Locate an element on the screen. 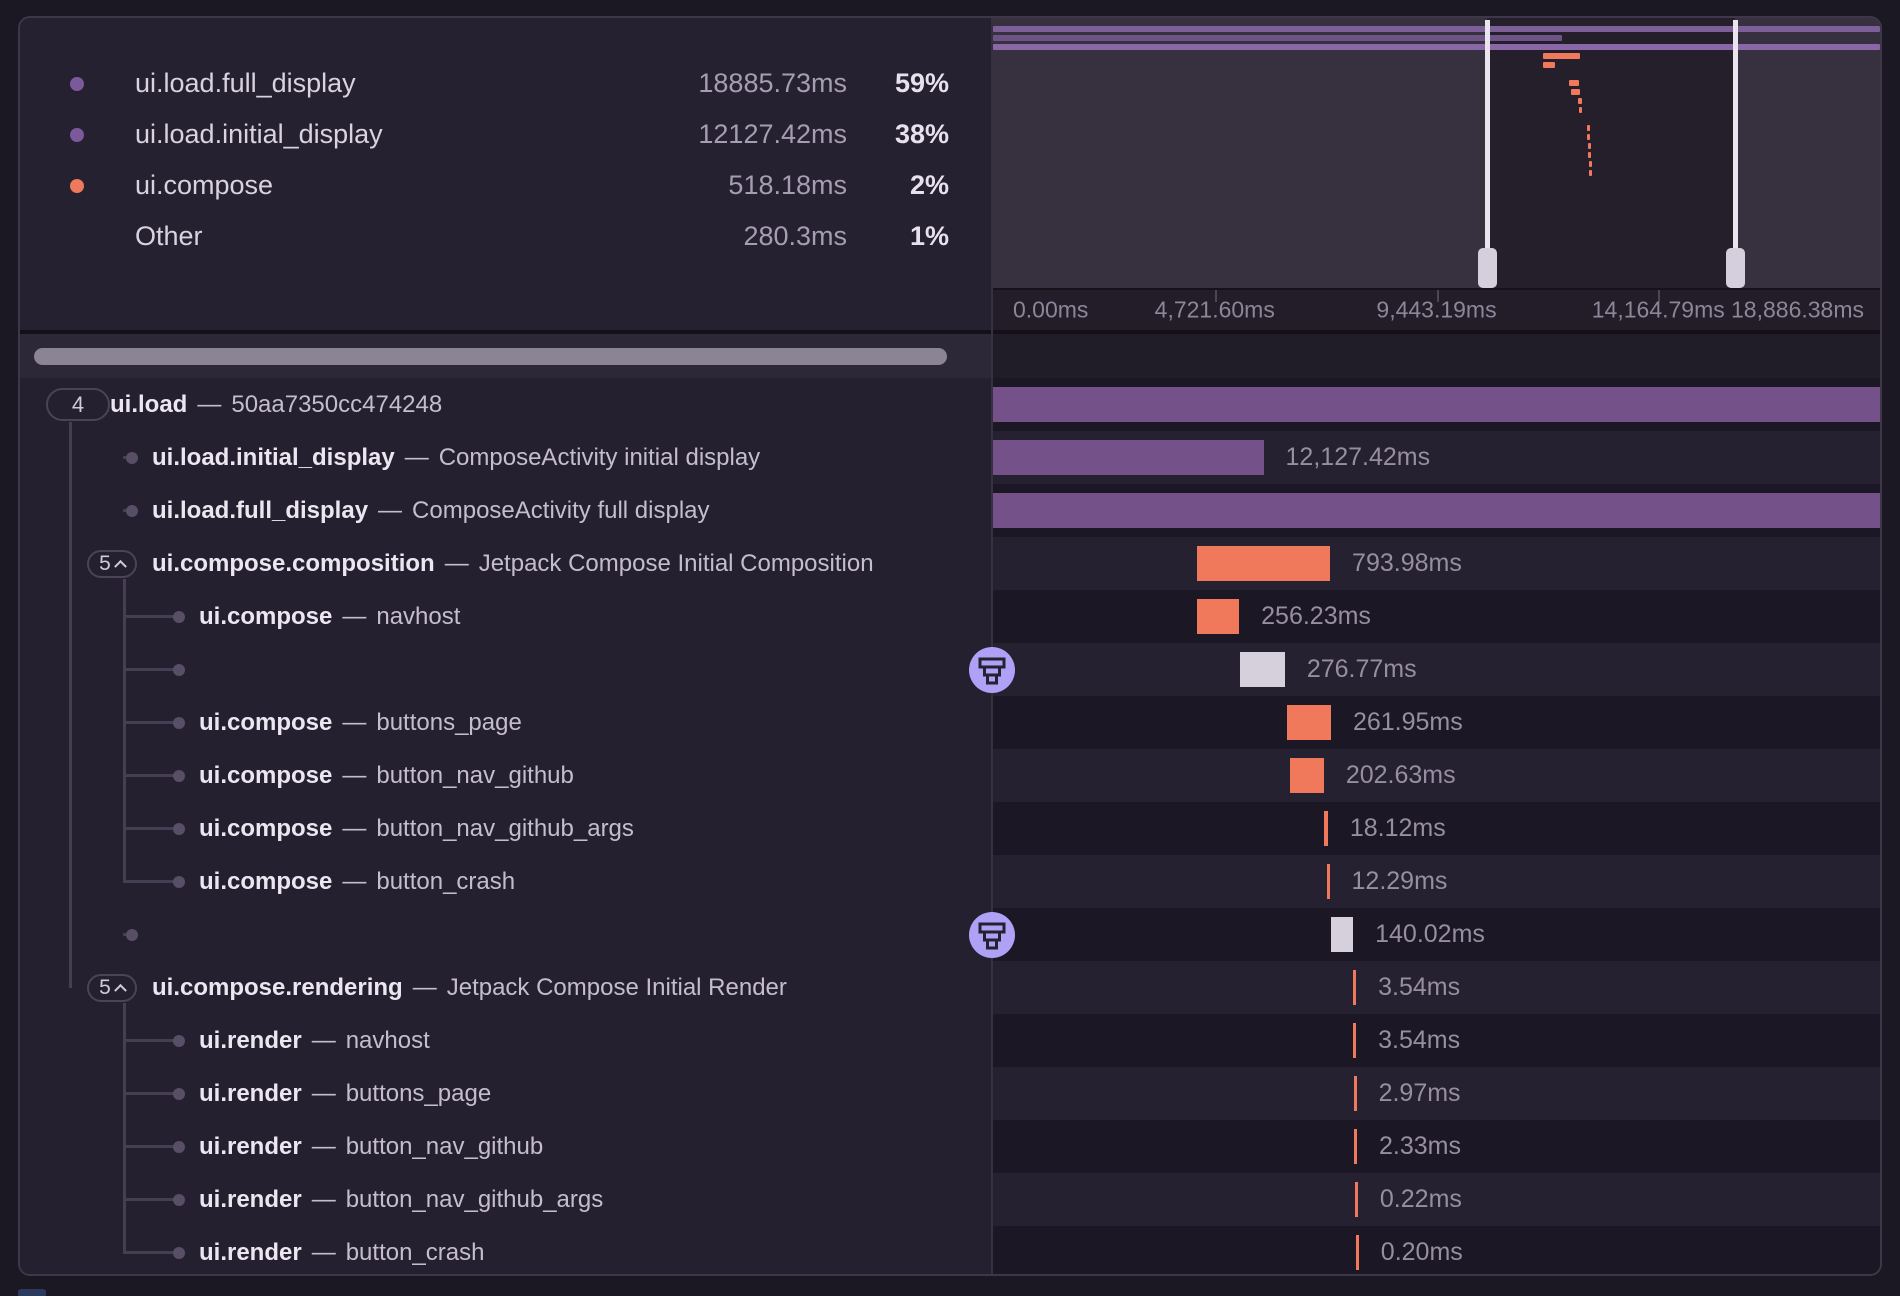  span-name: ui.compose — buttons_page is located at coordinates (360, 722).